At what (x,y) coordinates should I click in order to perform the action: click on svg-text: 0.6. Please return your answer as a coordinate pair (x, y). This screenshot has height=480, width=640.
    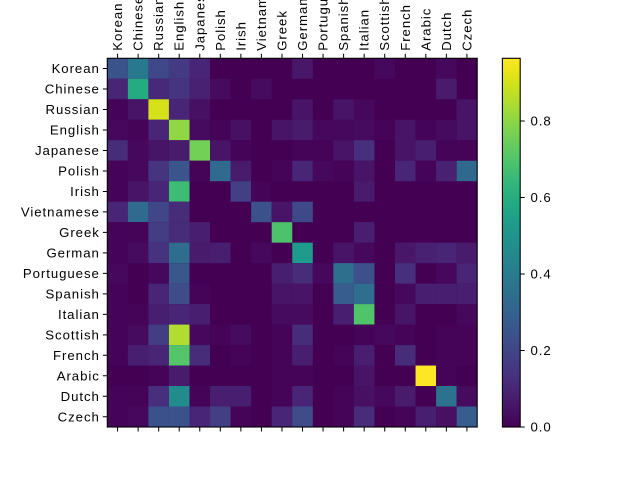
    Looking at the image, I should click on (541, 197).